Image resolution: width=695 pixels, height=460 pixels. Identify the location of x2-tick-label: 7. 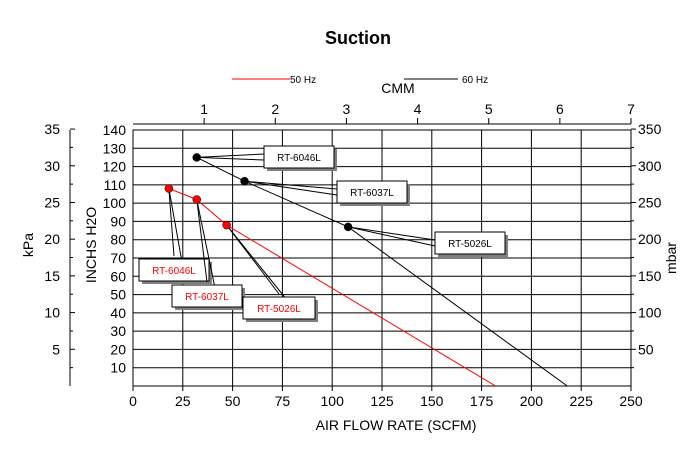
(631, 109).